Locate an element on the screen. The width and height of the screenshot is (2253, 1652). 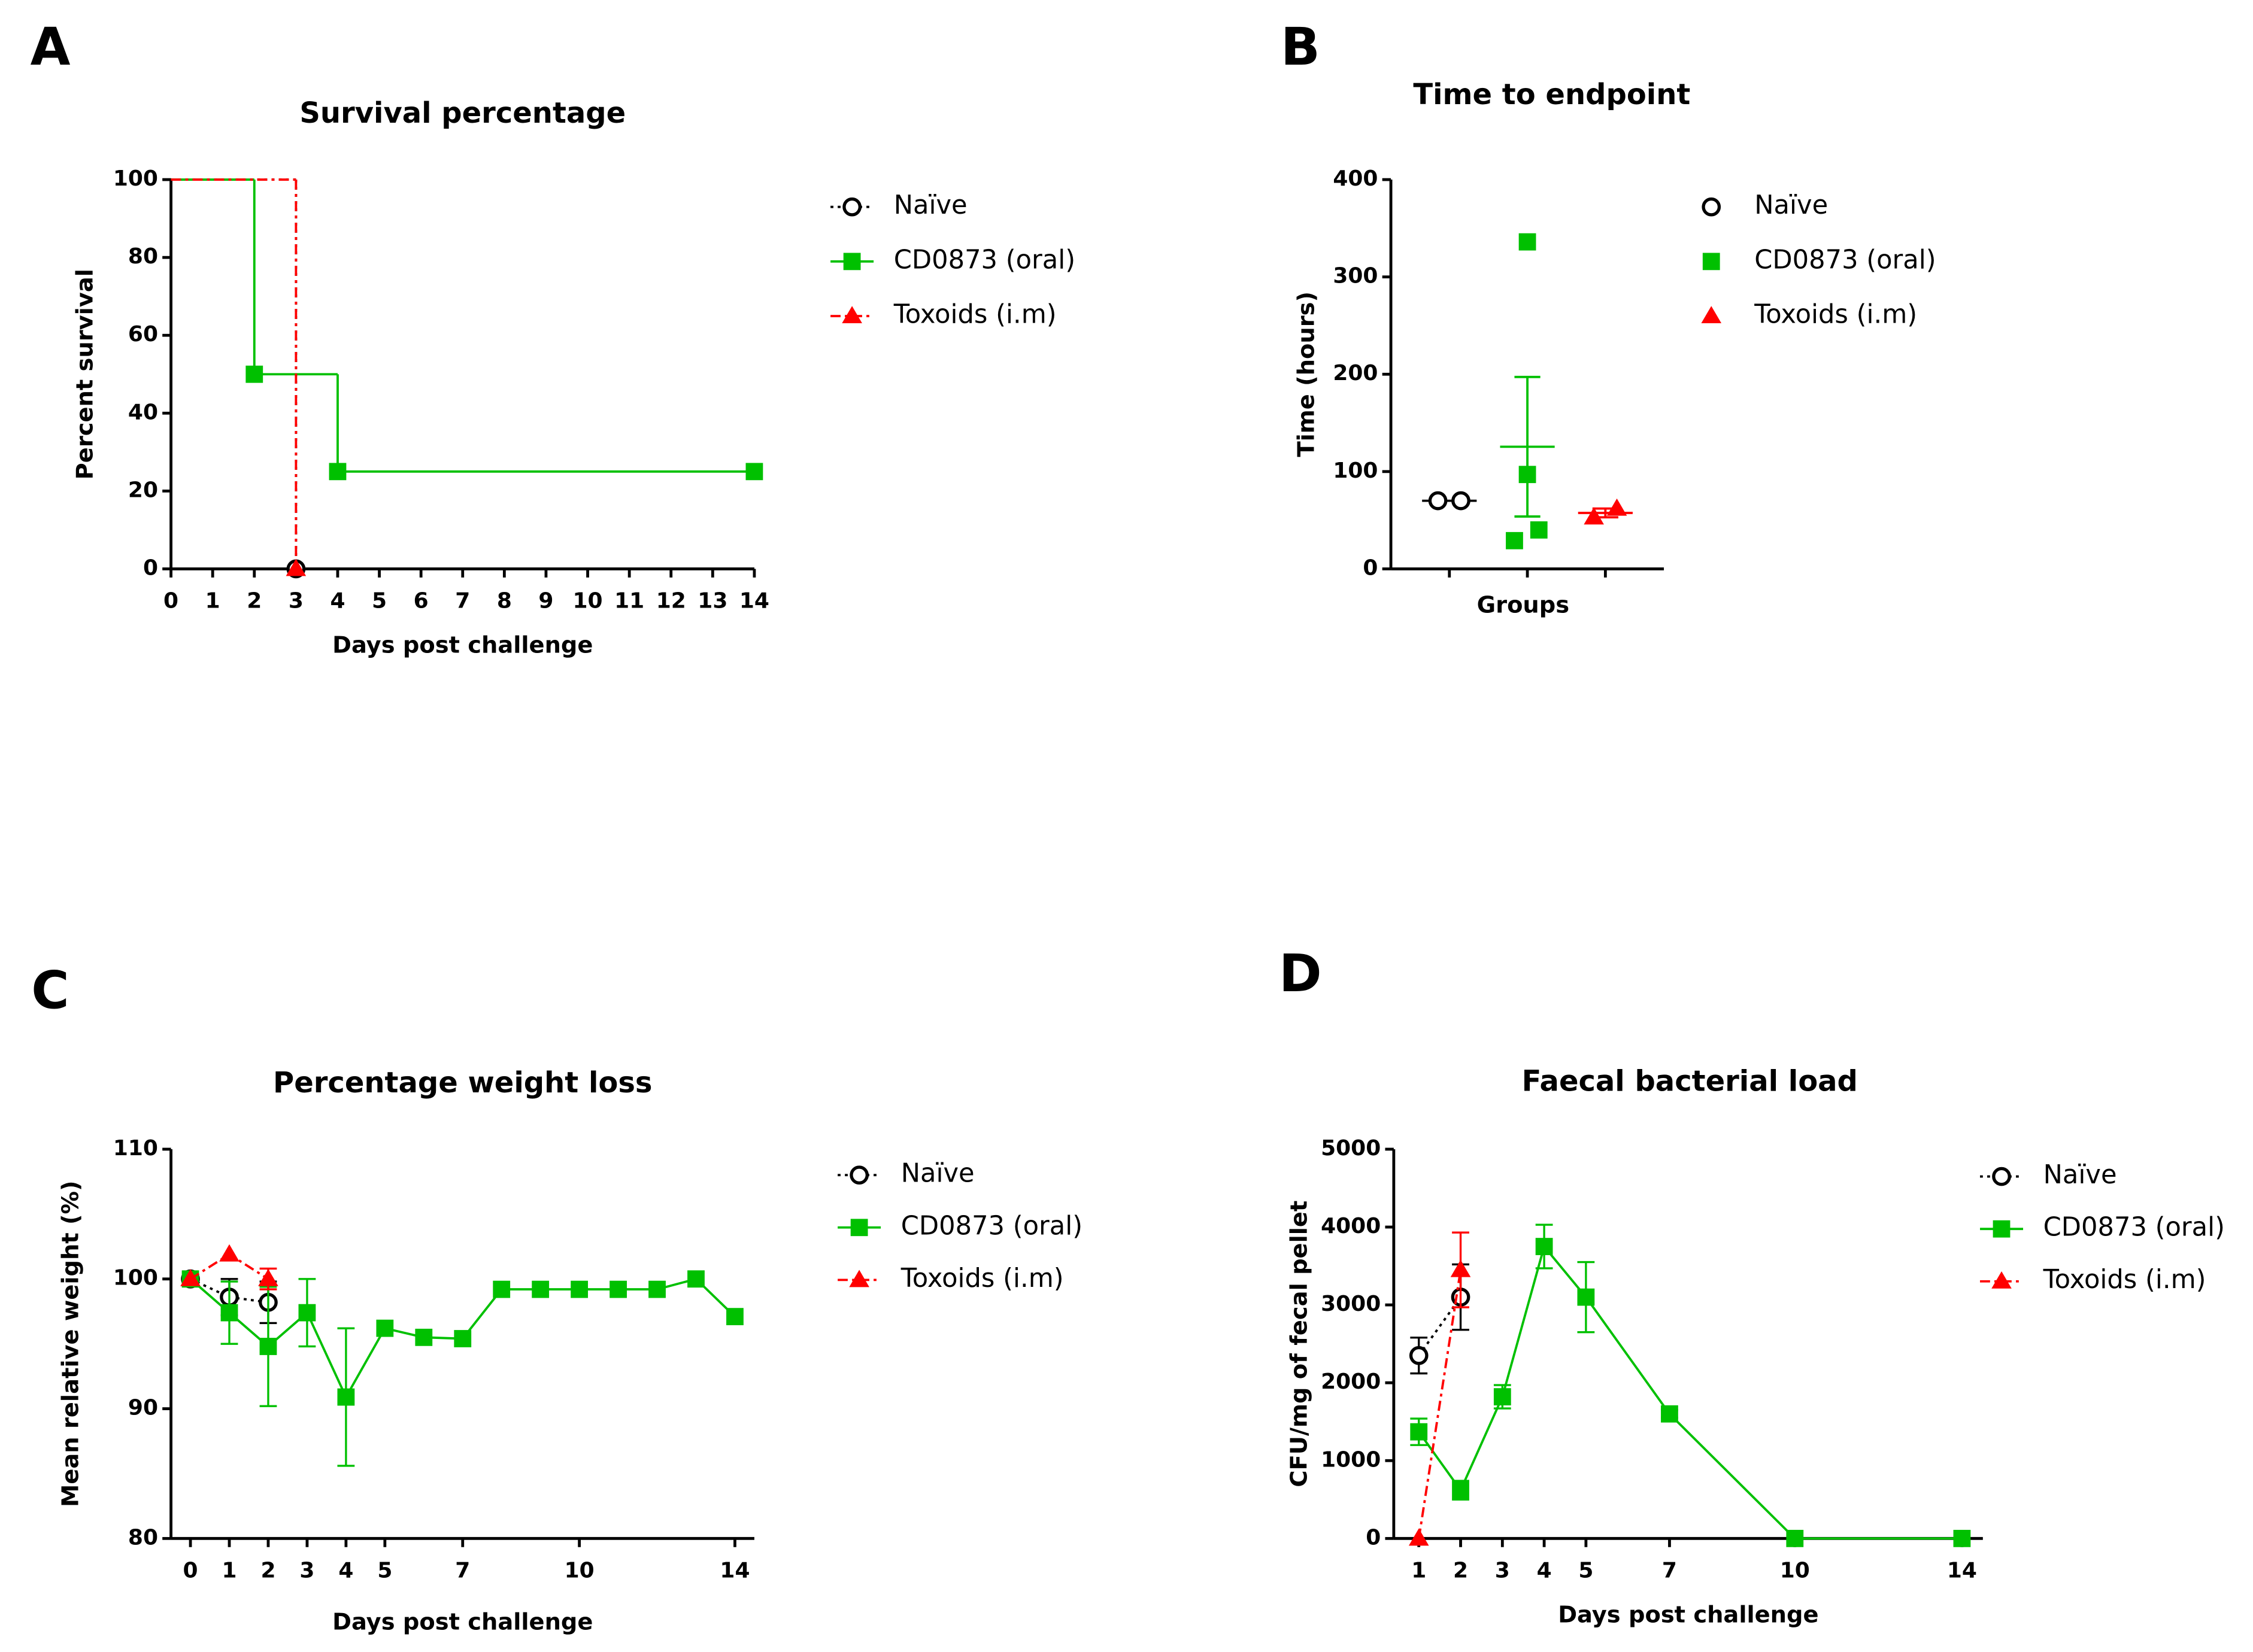
y-tick-label: 4000 is located at coordinates (1351, 1226).